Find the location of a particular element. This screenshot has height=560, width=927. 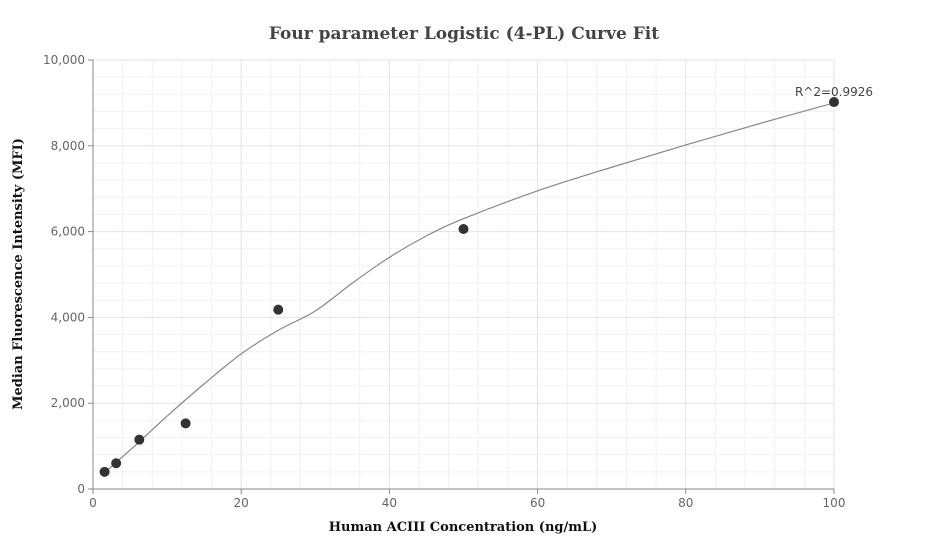

x-tick-label: 20 is located at coordinates (241, 503).